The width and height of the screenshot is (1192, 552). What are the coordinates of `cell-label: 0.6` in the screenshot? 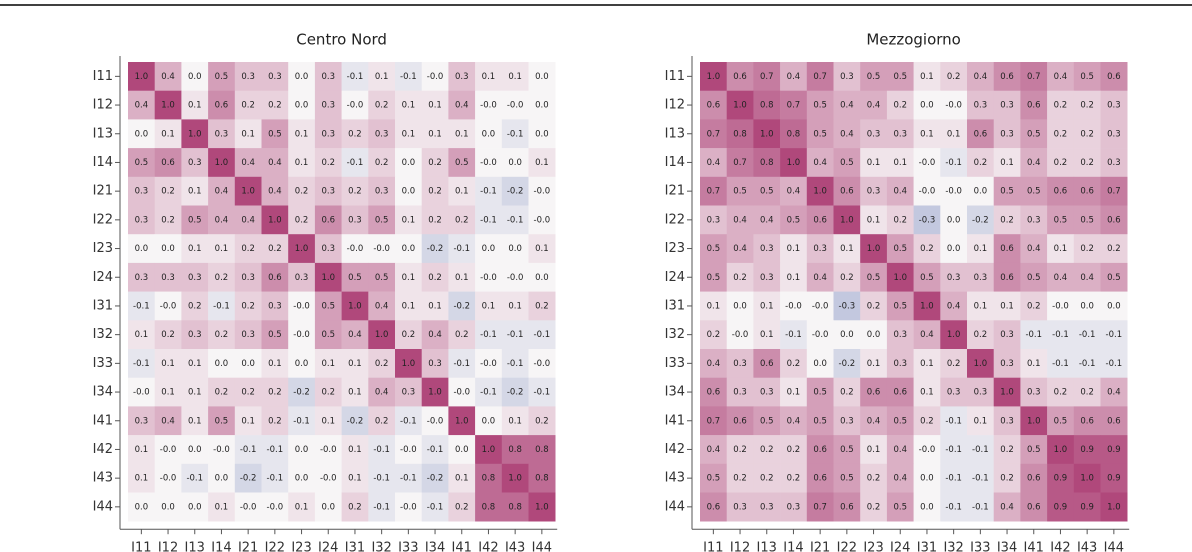 It's located at (820, 450).